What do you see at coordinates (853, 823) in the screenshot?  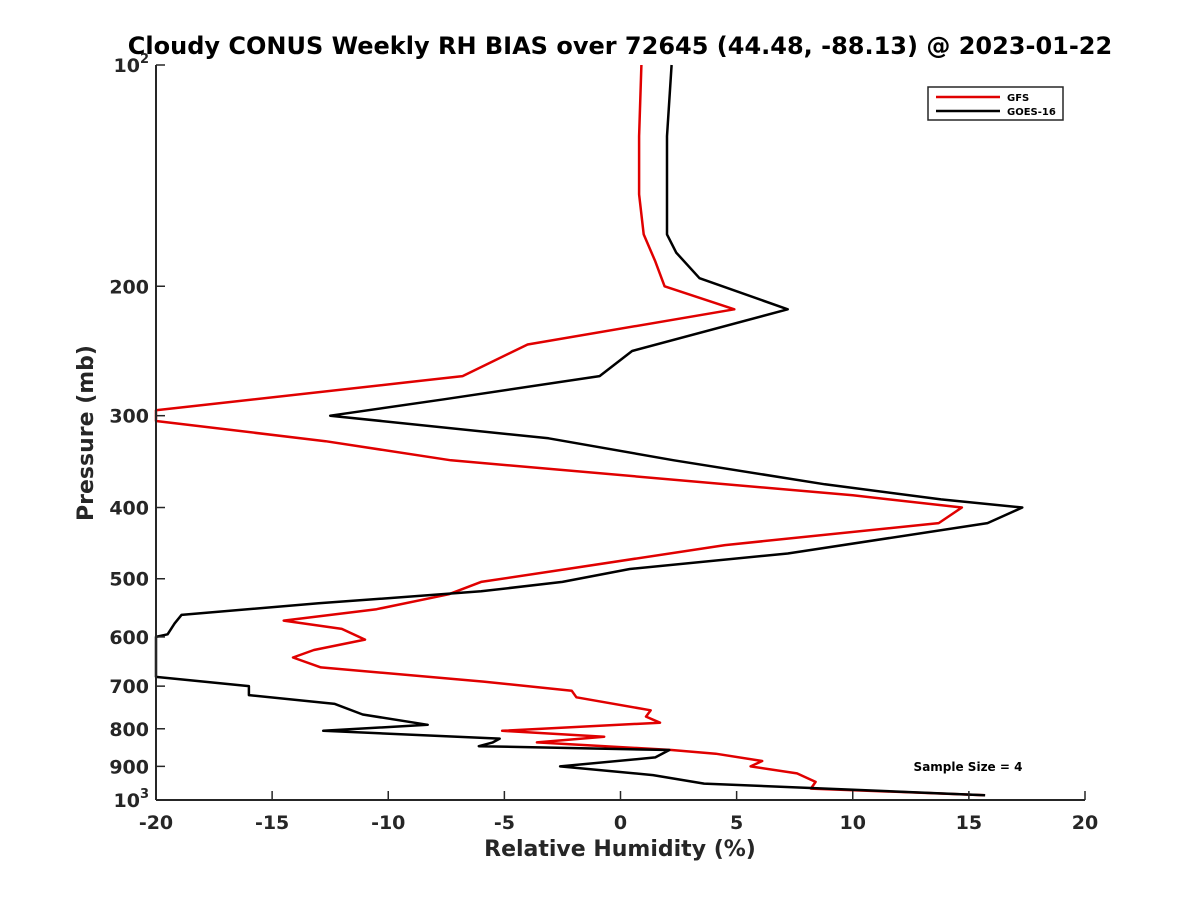 I see `x-tick-label: 10` at bounding box center [853, 823].